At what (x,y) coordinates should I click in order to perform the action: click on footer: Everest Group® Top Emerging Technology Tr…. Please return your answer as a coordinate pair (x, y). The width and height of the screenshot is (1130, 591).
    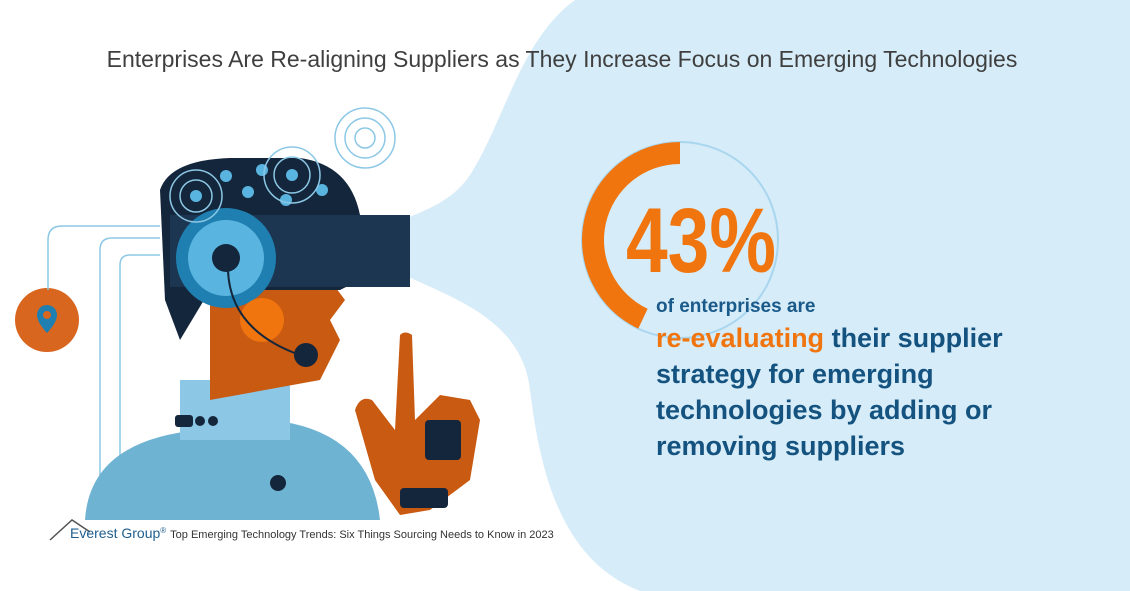
    Looking at the image, I should click on (312, 533).